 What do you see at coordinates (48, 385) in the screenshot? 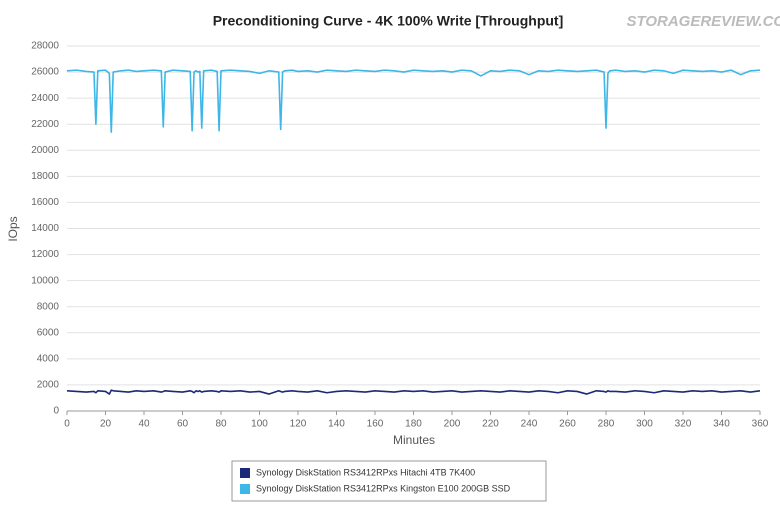
I see `y-tick-label: 2000` at bounding box center [48, 385].